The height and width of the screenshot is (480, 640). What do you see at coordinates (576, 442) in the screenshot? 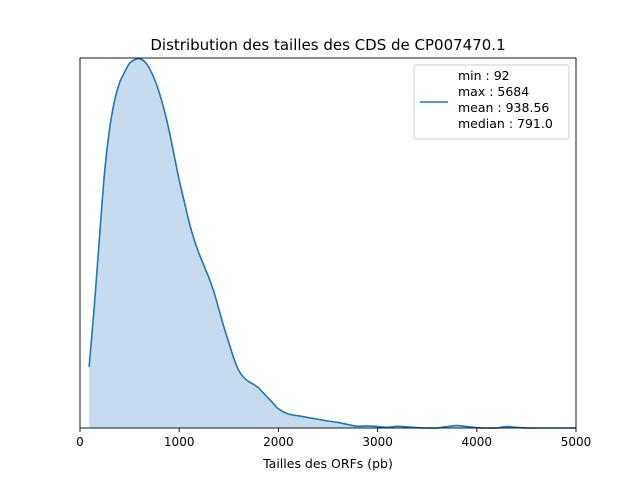
I see `x-tick-label: 5000` at bounding box center [576, 442].